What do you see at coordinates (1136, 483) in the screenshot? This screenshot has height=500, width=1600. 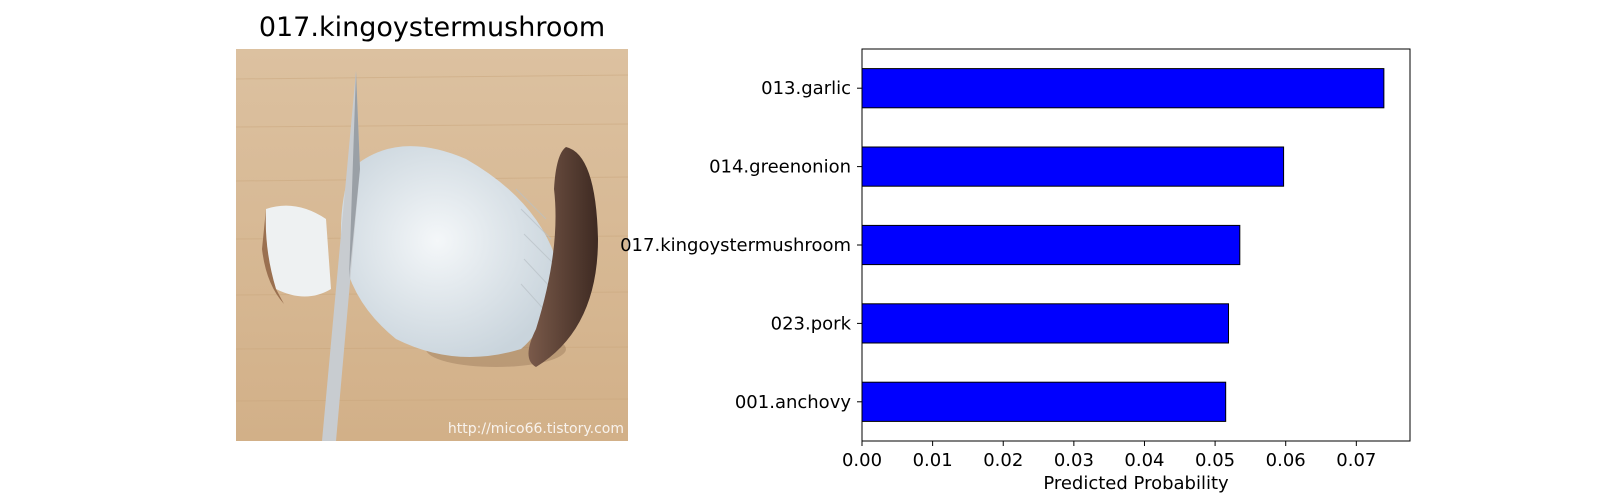 I see `x-axis-label: Predicted Probability` at bounding box center [1136, 483].